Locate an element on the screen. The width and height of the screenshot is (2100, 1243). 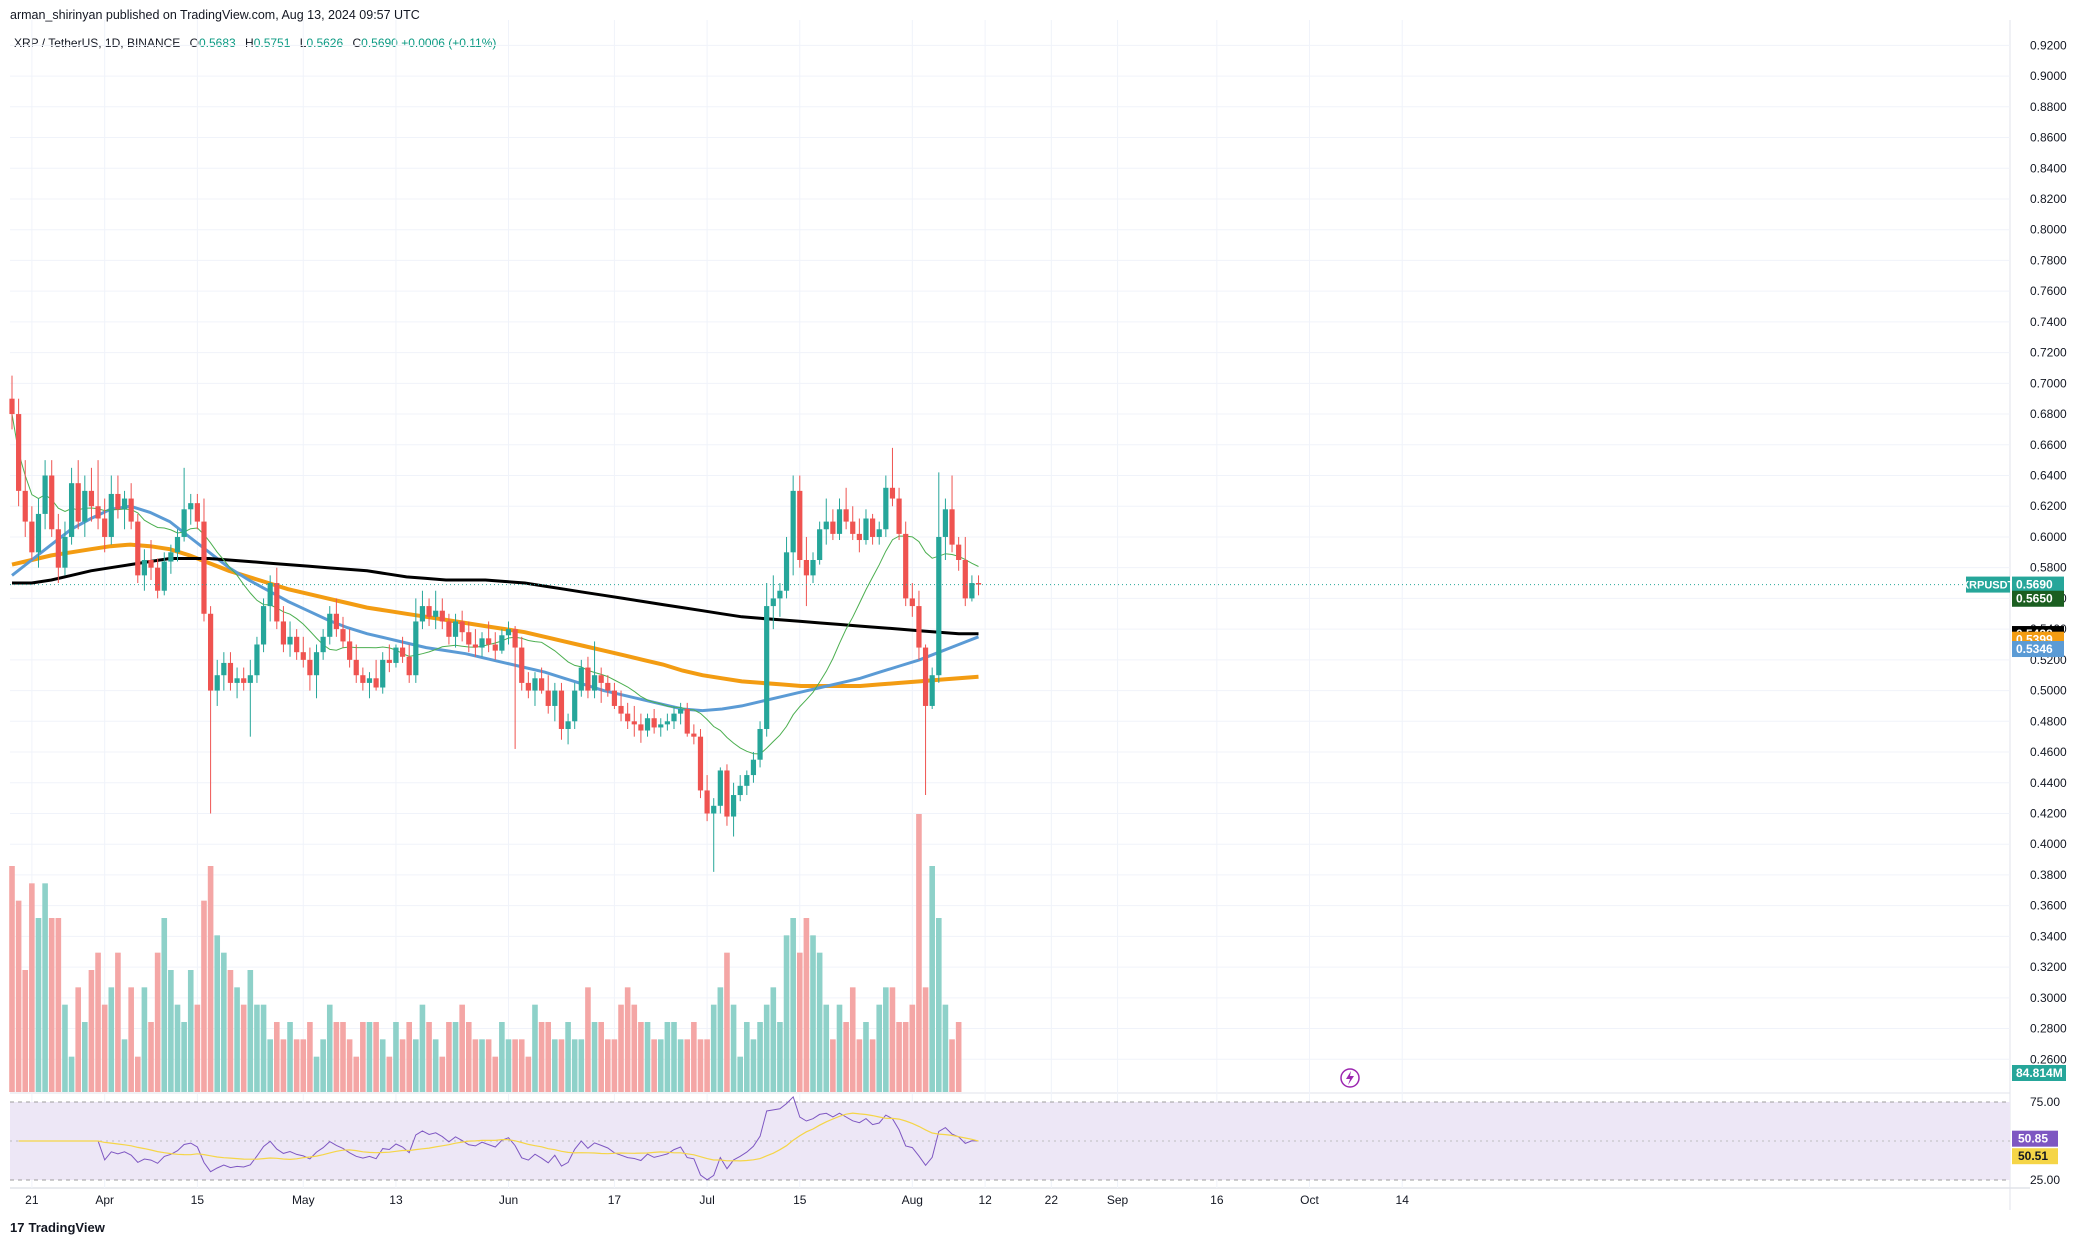
x-tick-label: 12 is located at coordinates (985, 1200).